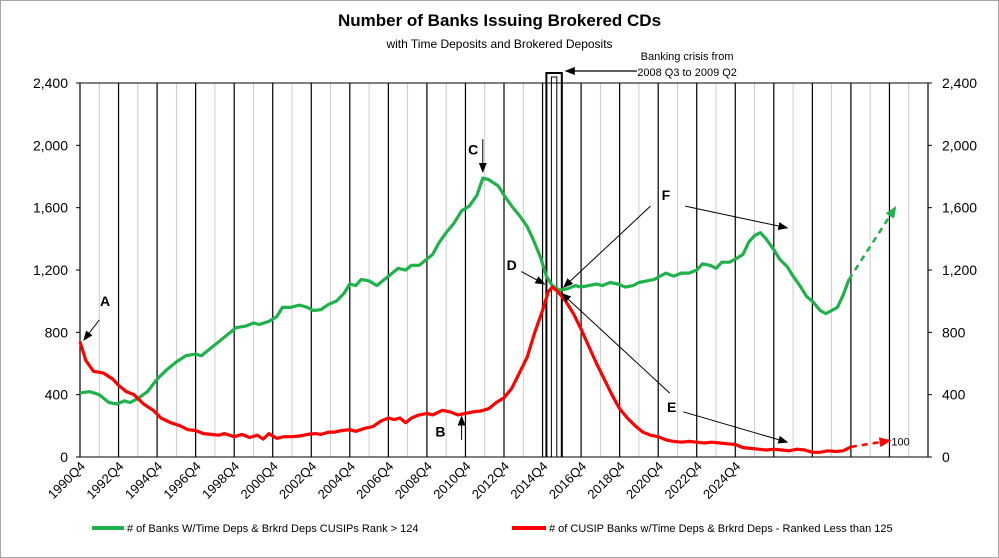  What do you see at coordinates (959, 145) in the screenshot?
I see `y-tick-label-right: 2,000` at bounding box center [959, 145].